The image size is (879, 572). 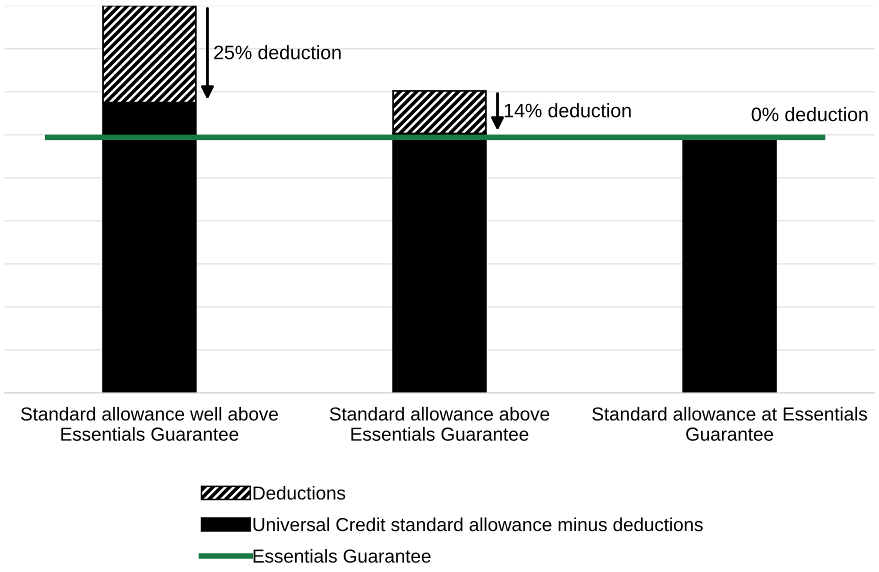 I want to click on bar, so click(x=439, y=112).